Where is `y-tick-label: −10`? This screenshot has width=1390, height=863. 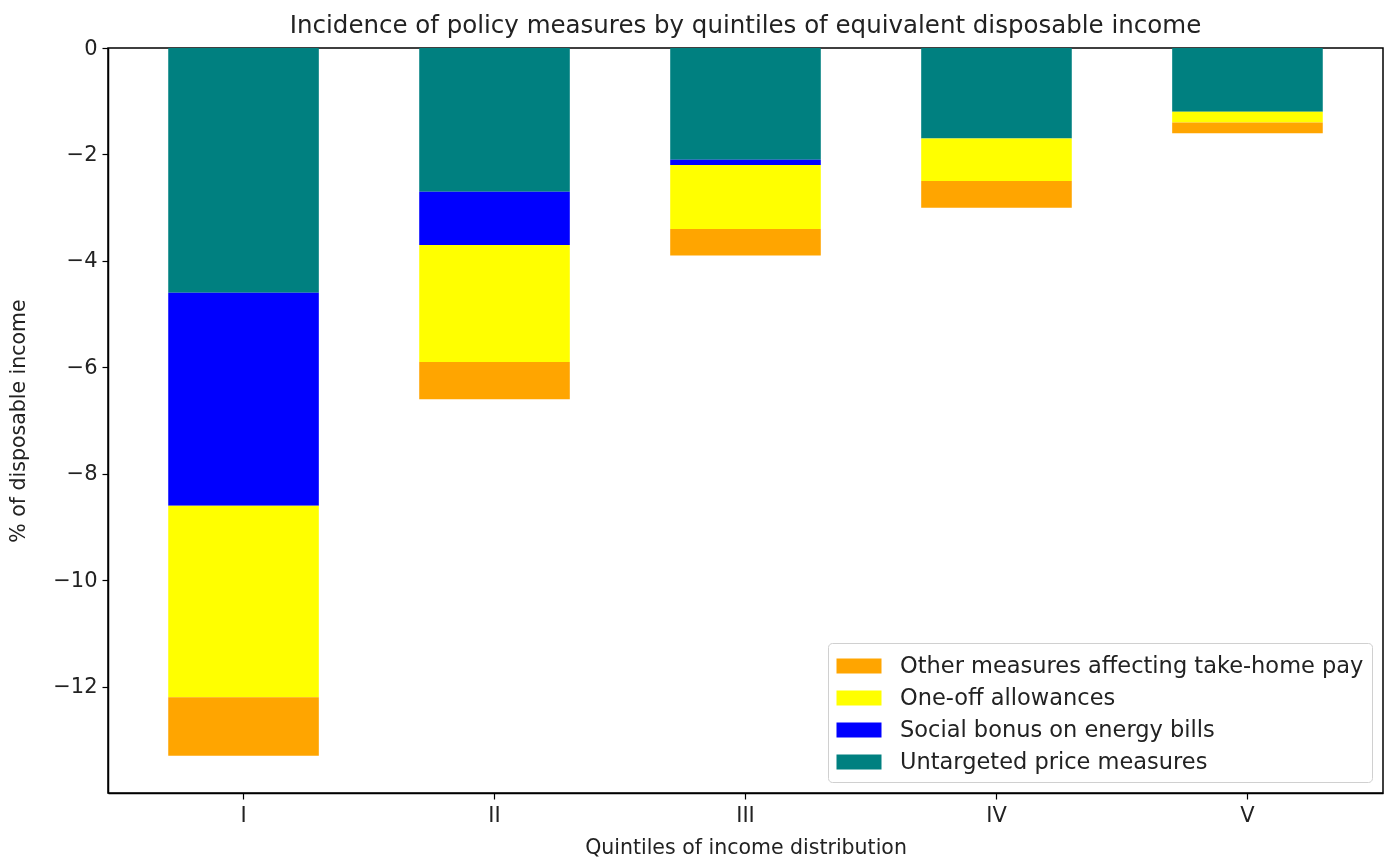 y-tick-label: −10 is located at coordinates (75, 579).